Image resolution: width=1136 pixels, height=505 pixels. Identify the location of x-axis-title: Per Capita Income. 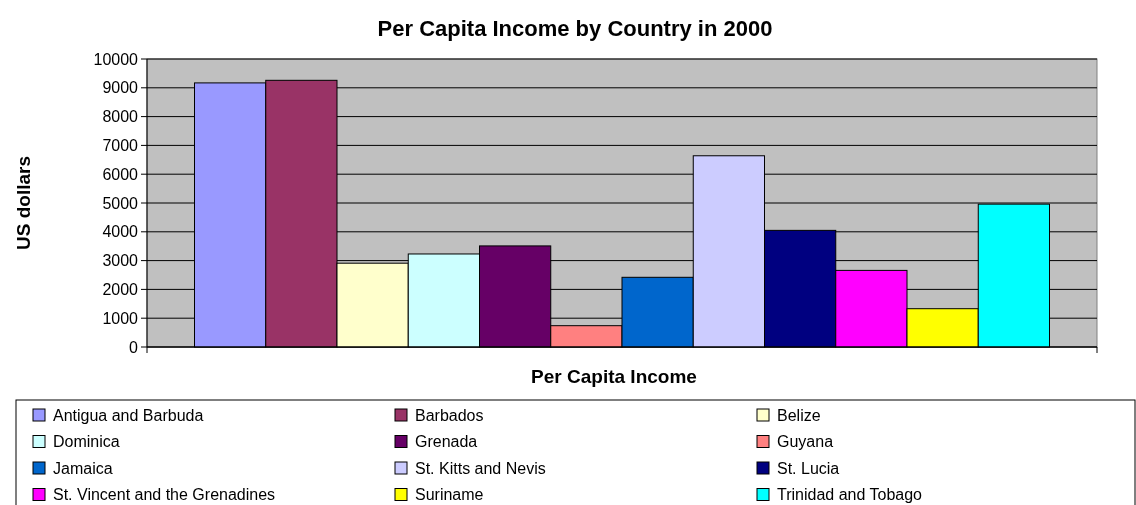
(614, 376).